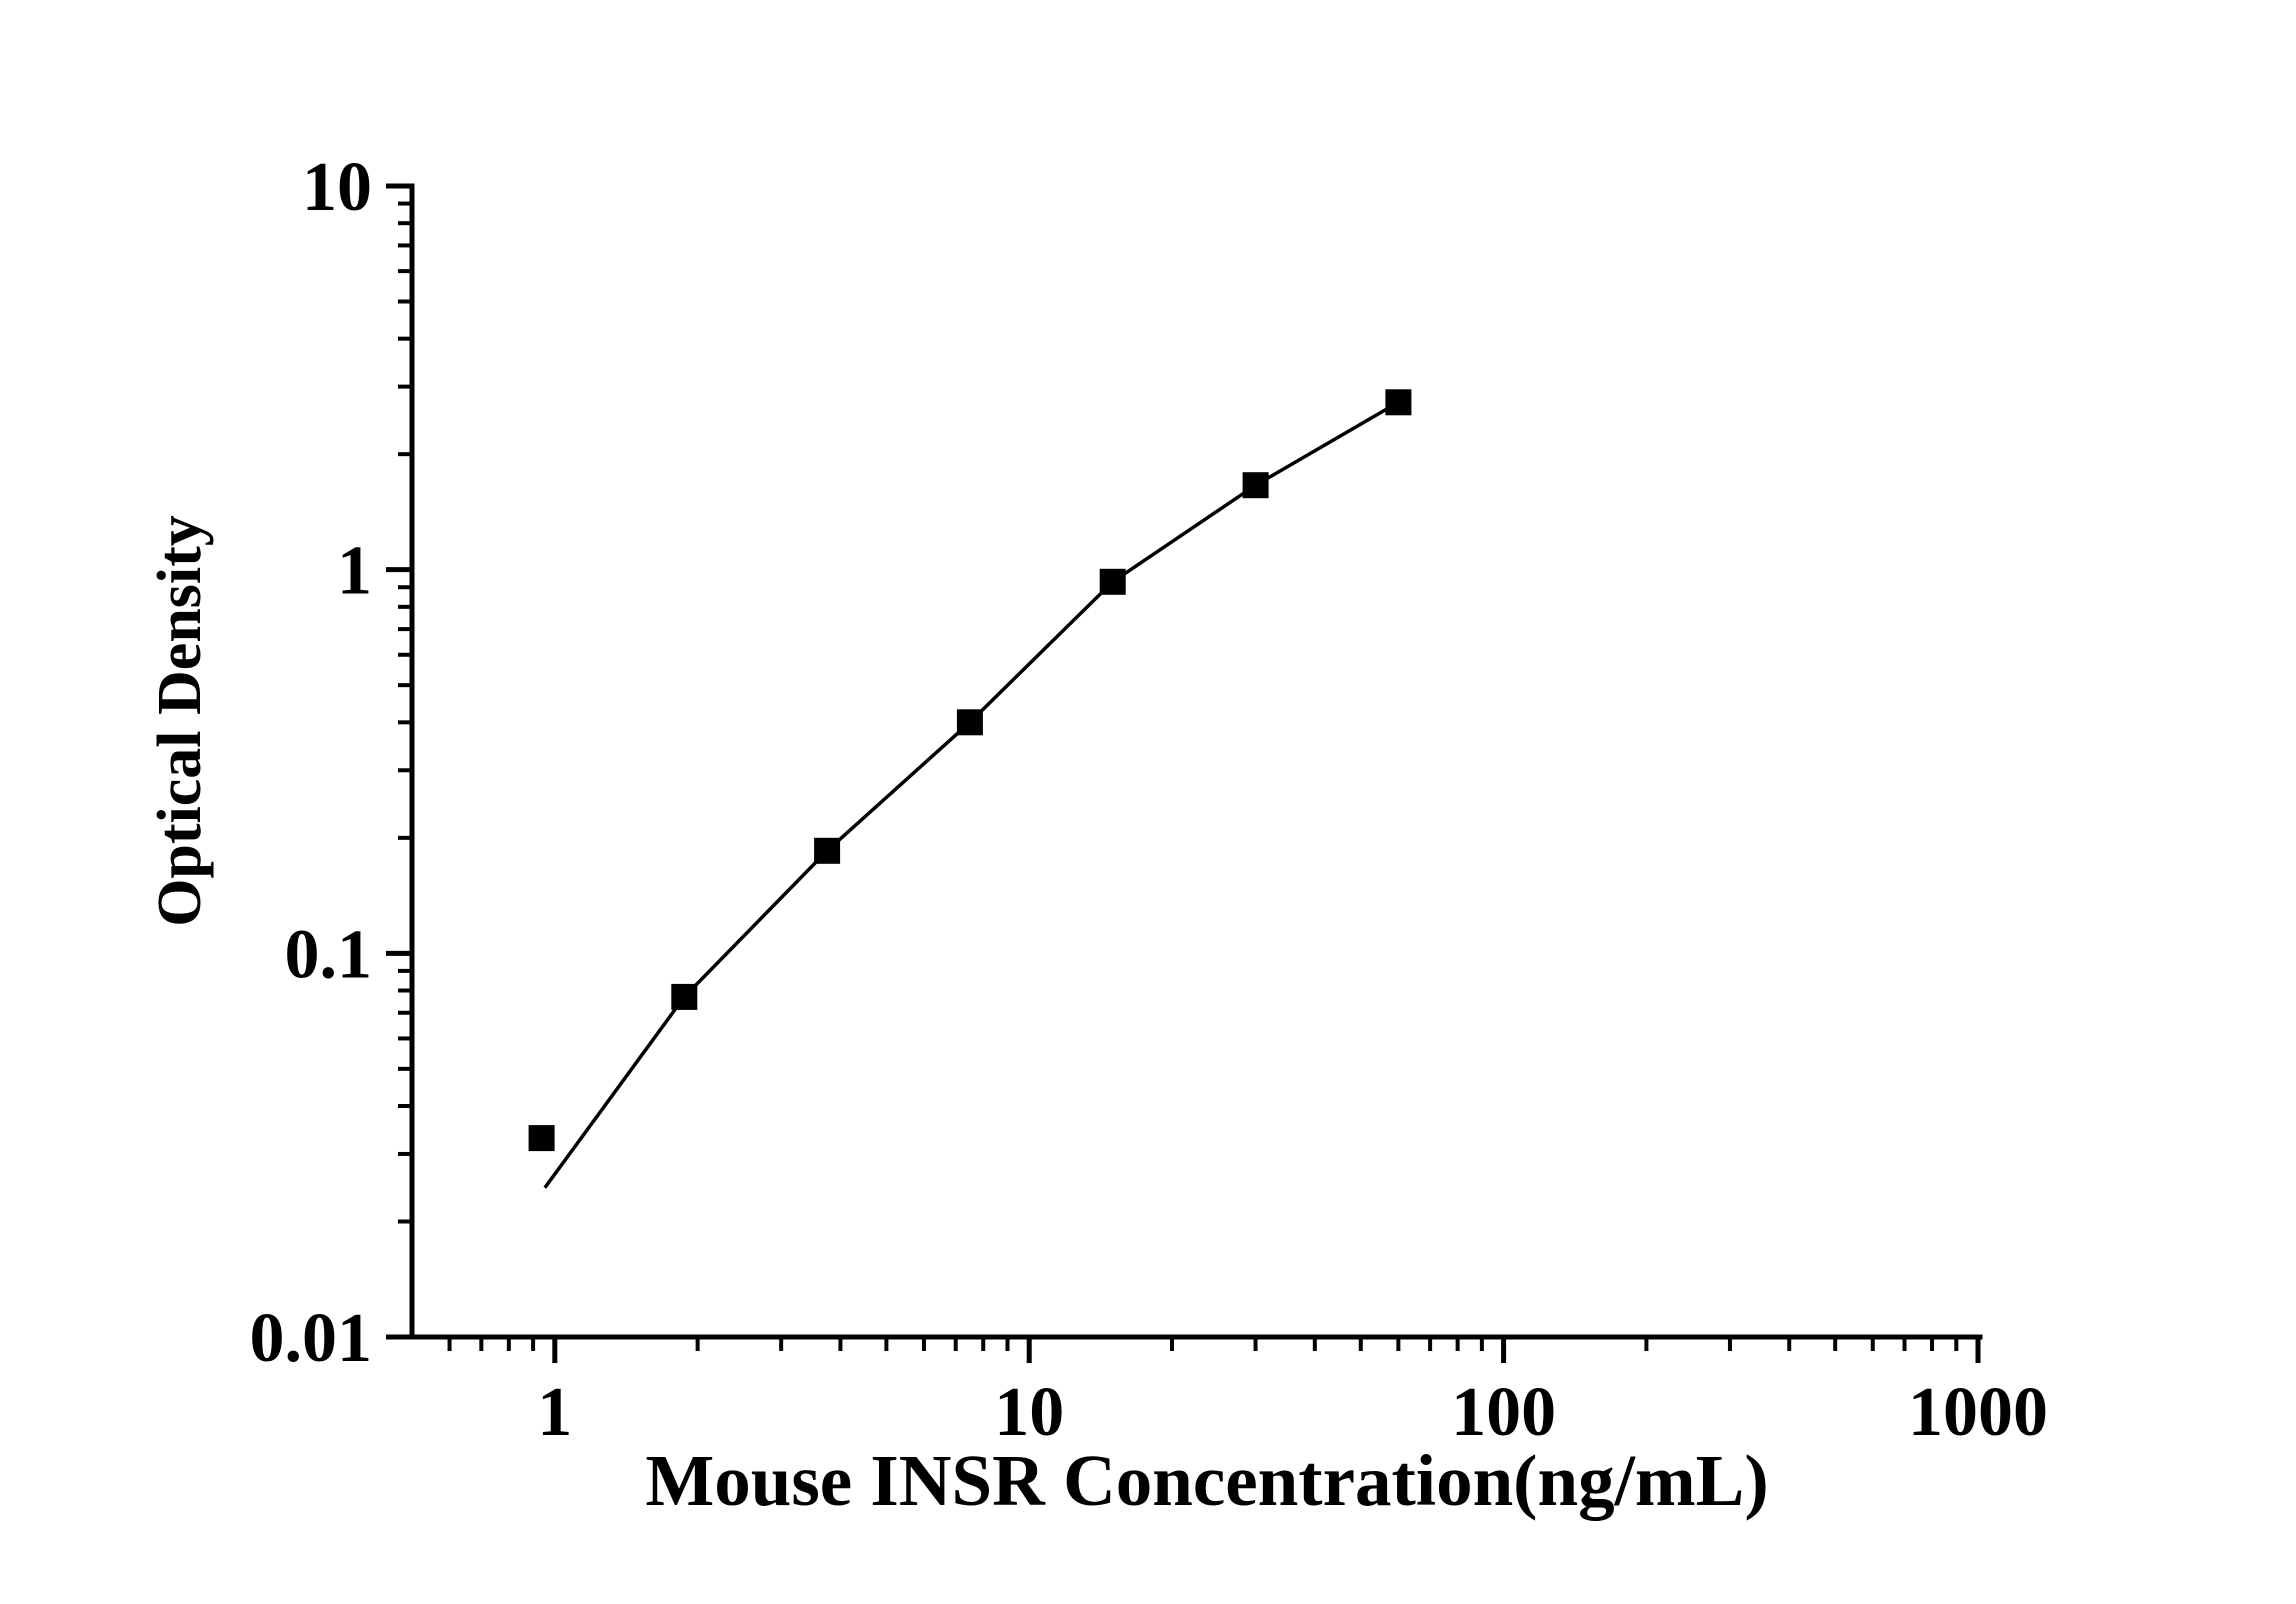 The height and width of the screenshot is (1604, 2296). I want to click on x-axis-title: Mouse INSR Concentration(ng/mL), so click(1206, 1480).